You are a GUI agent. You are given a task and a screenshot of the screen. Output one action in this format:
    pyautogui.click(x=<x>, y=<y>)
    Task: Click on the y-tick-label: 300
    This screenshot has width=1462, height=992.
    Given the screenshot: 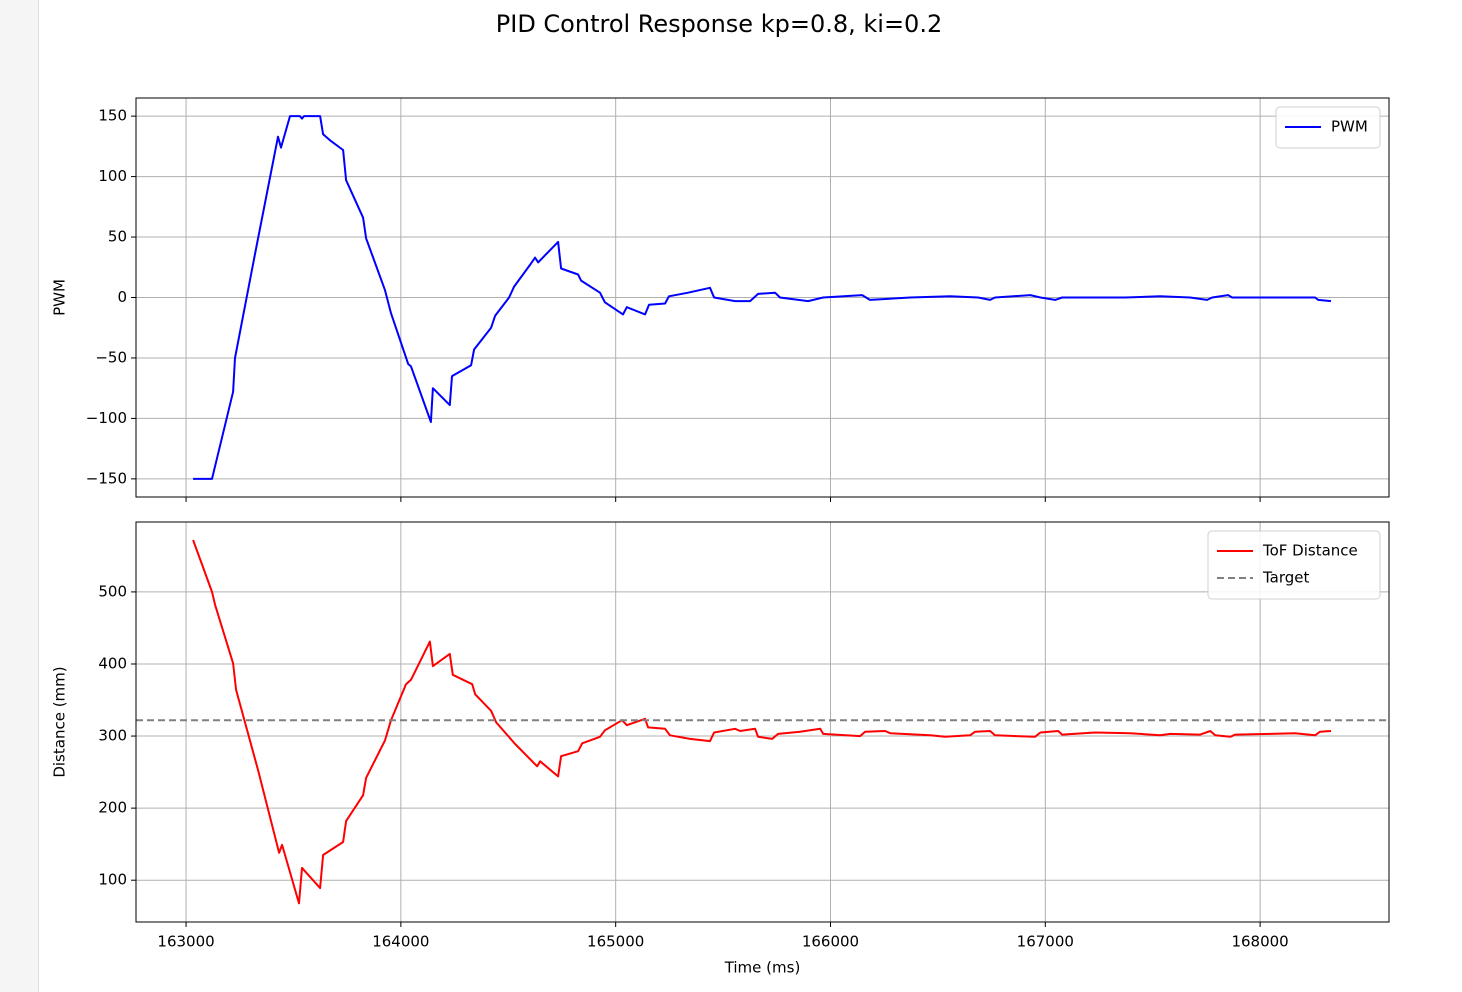 What is the action you would take?
    pyautogui.click(x=112, y=736)
    